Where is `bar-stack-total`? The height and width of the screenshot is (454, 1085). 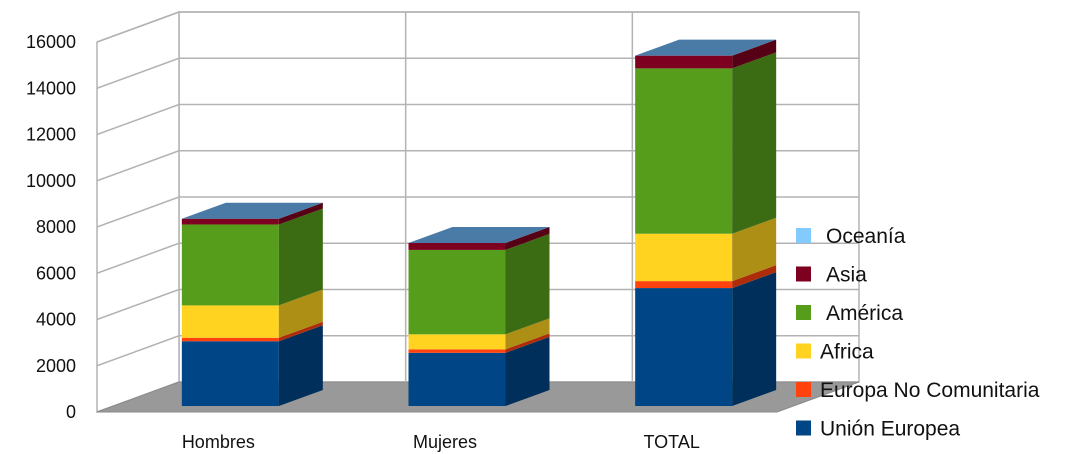 bar-stack-total is located at coordinates (706, 222).